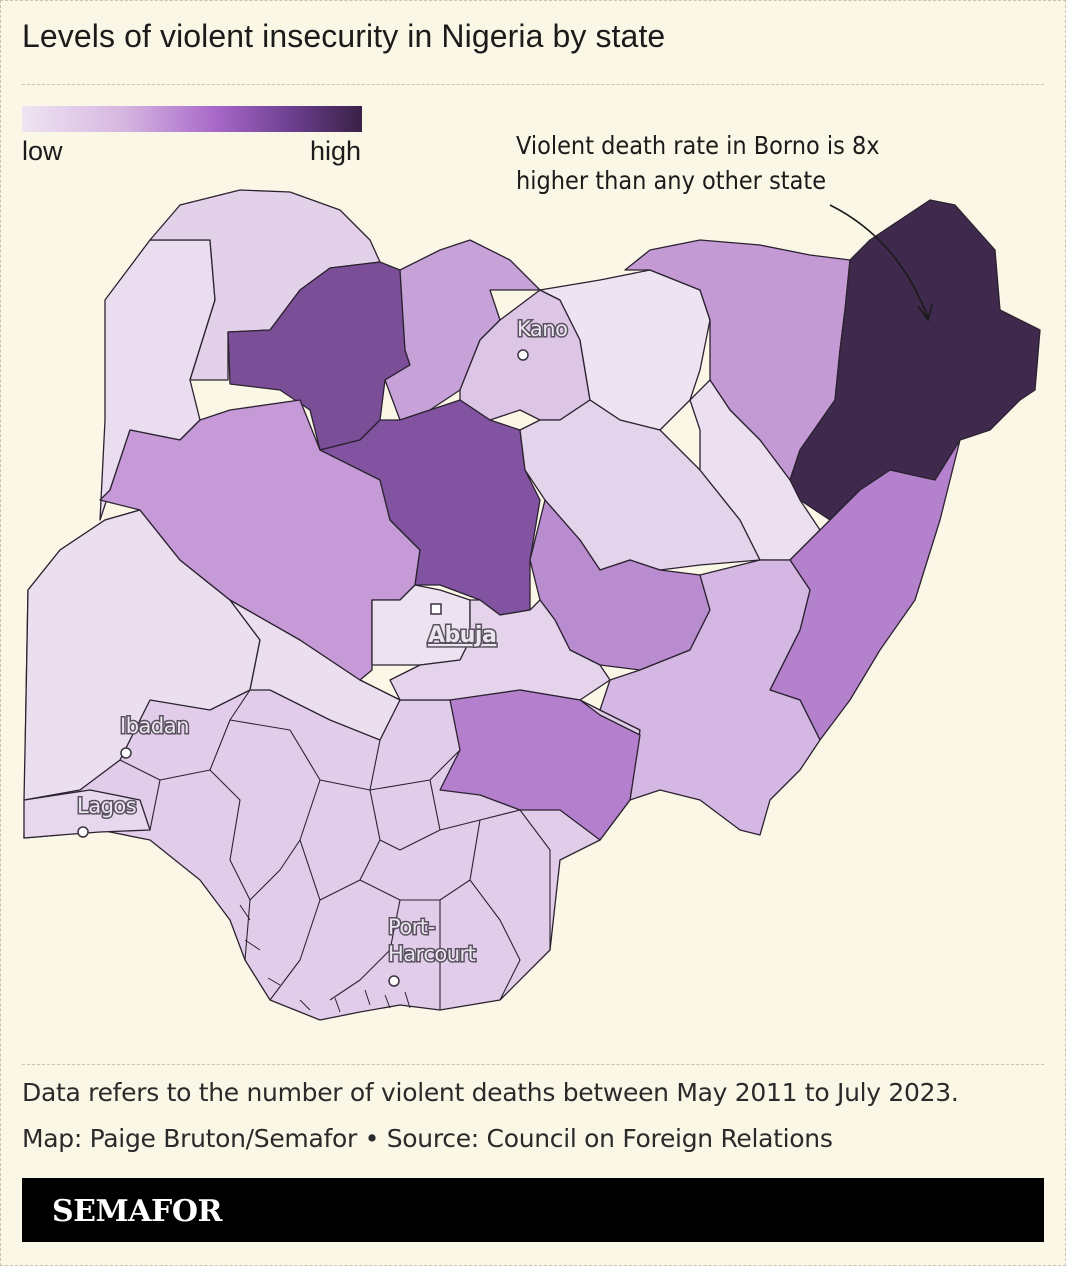  Describe the element at coordinates (126, 753) in the screenshot. I see `ibadan-marker` at that location.